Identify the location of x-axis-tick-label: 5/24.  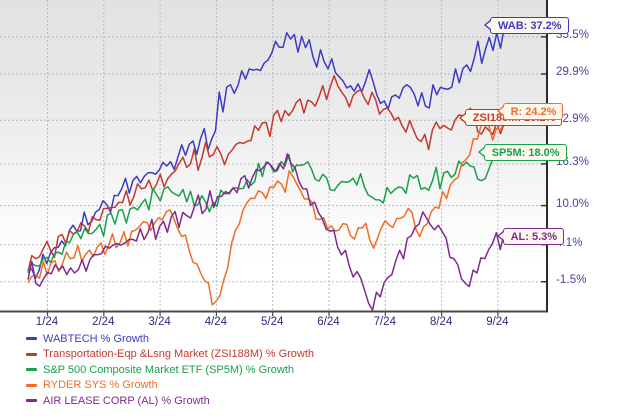
(272, 322).